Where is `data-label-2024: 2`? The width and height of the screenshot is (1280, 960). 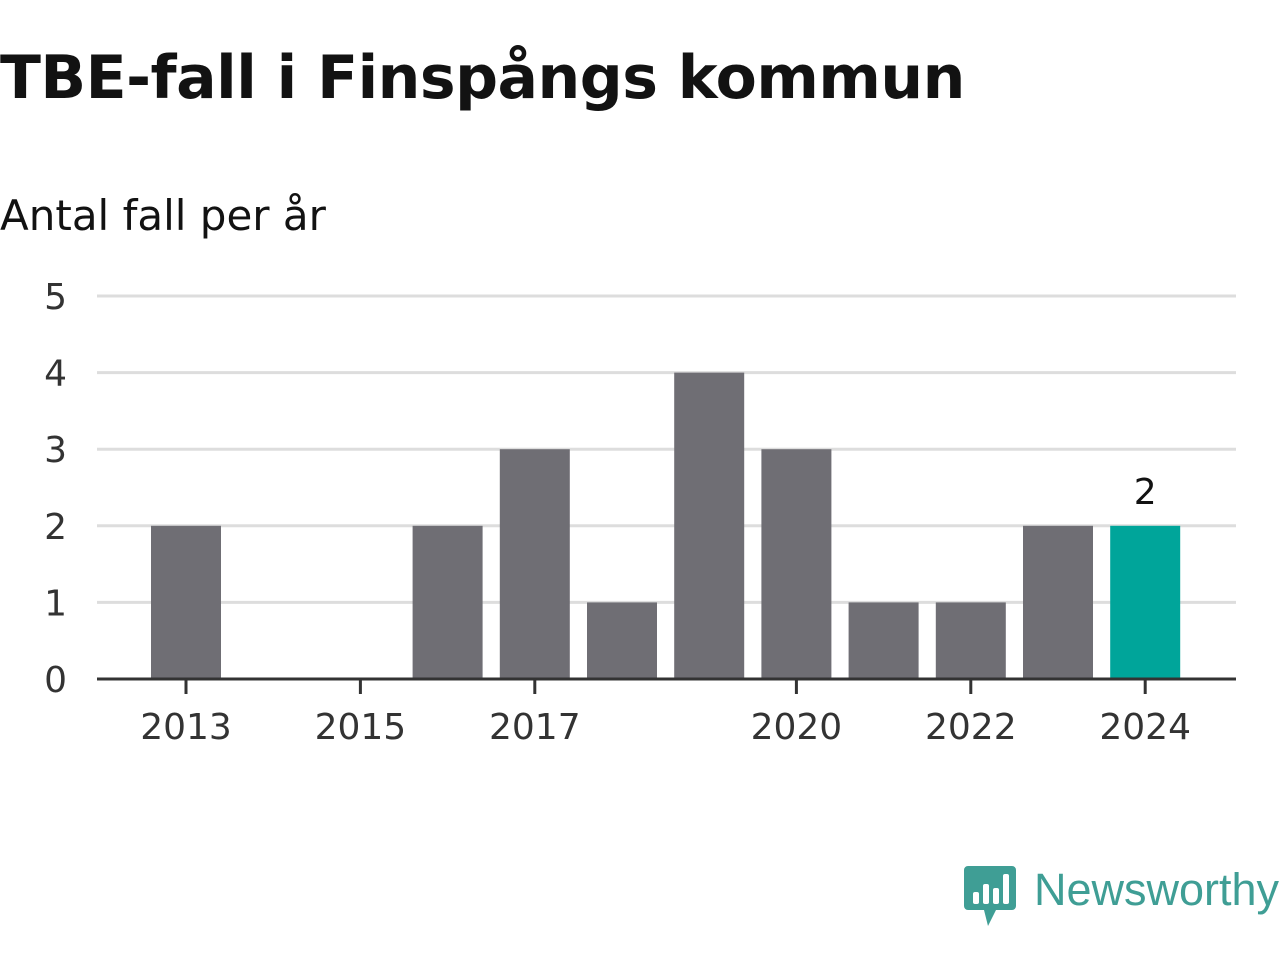
data-label-2024: 2 is located at coordinates (1145, 492).